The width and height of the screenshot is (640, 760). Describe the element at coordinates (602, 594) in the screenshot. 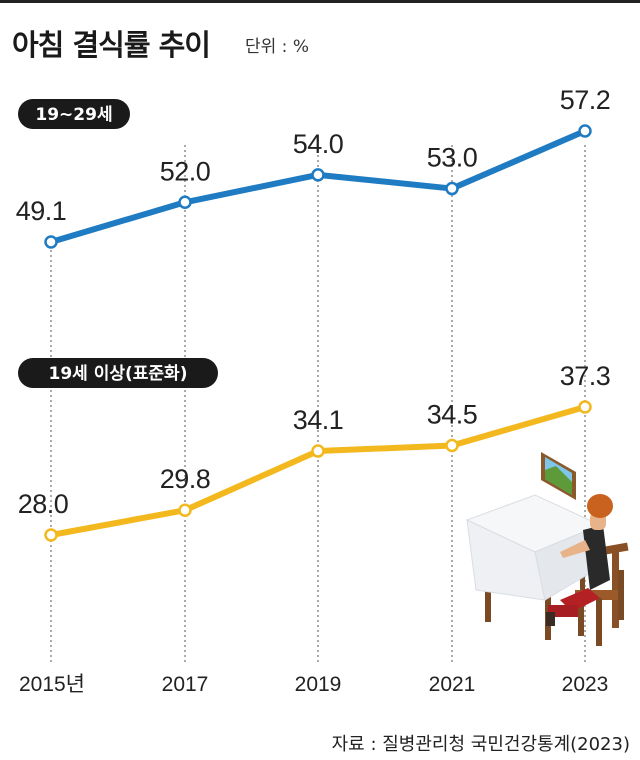

I see `chair` at that location.